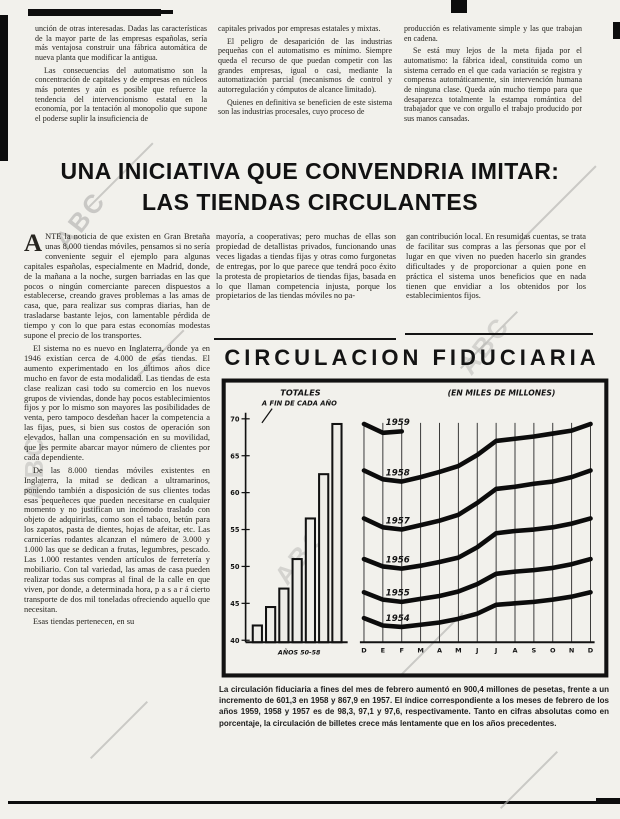 The width and height of the screenshot is (620, 819). What do you see at coordinates (235, 419) in the screenshot?
I see `svg-text: 70` at bounding box center [235, 419].